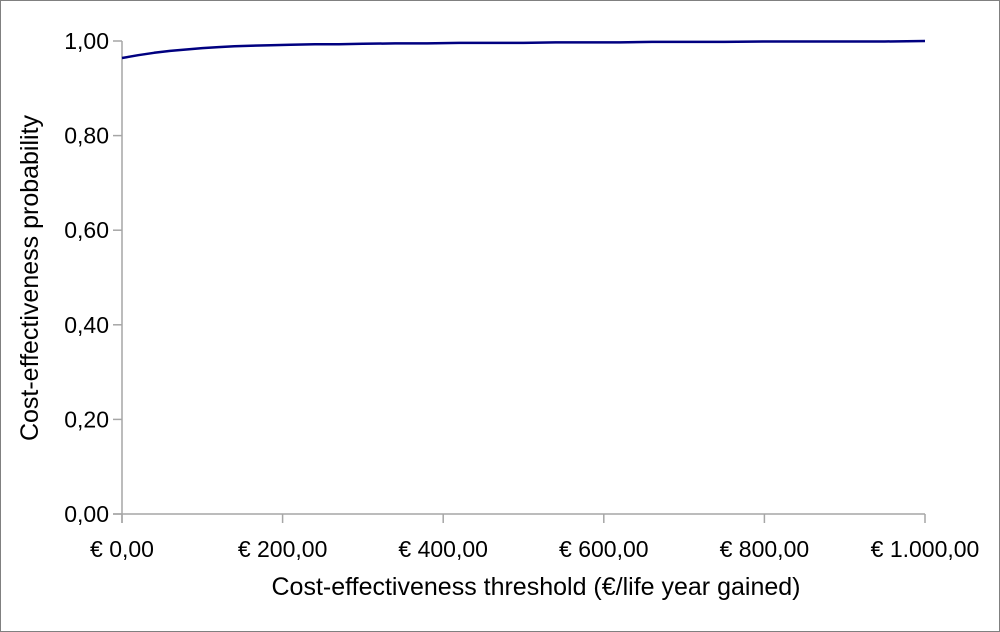  What do you see at coordinates (283, 549) in the screenshot?
I see `x-tick-label: € 200,00` at bounding box center [283, 549].